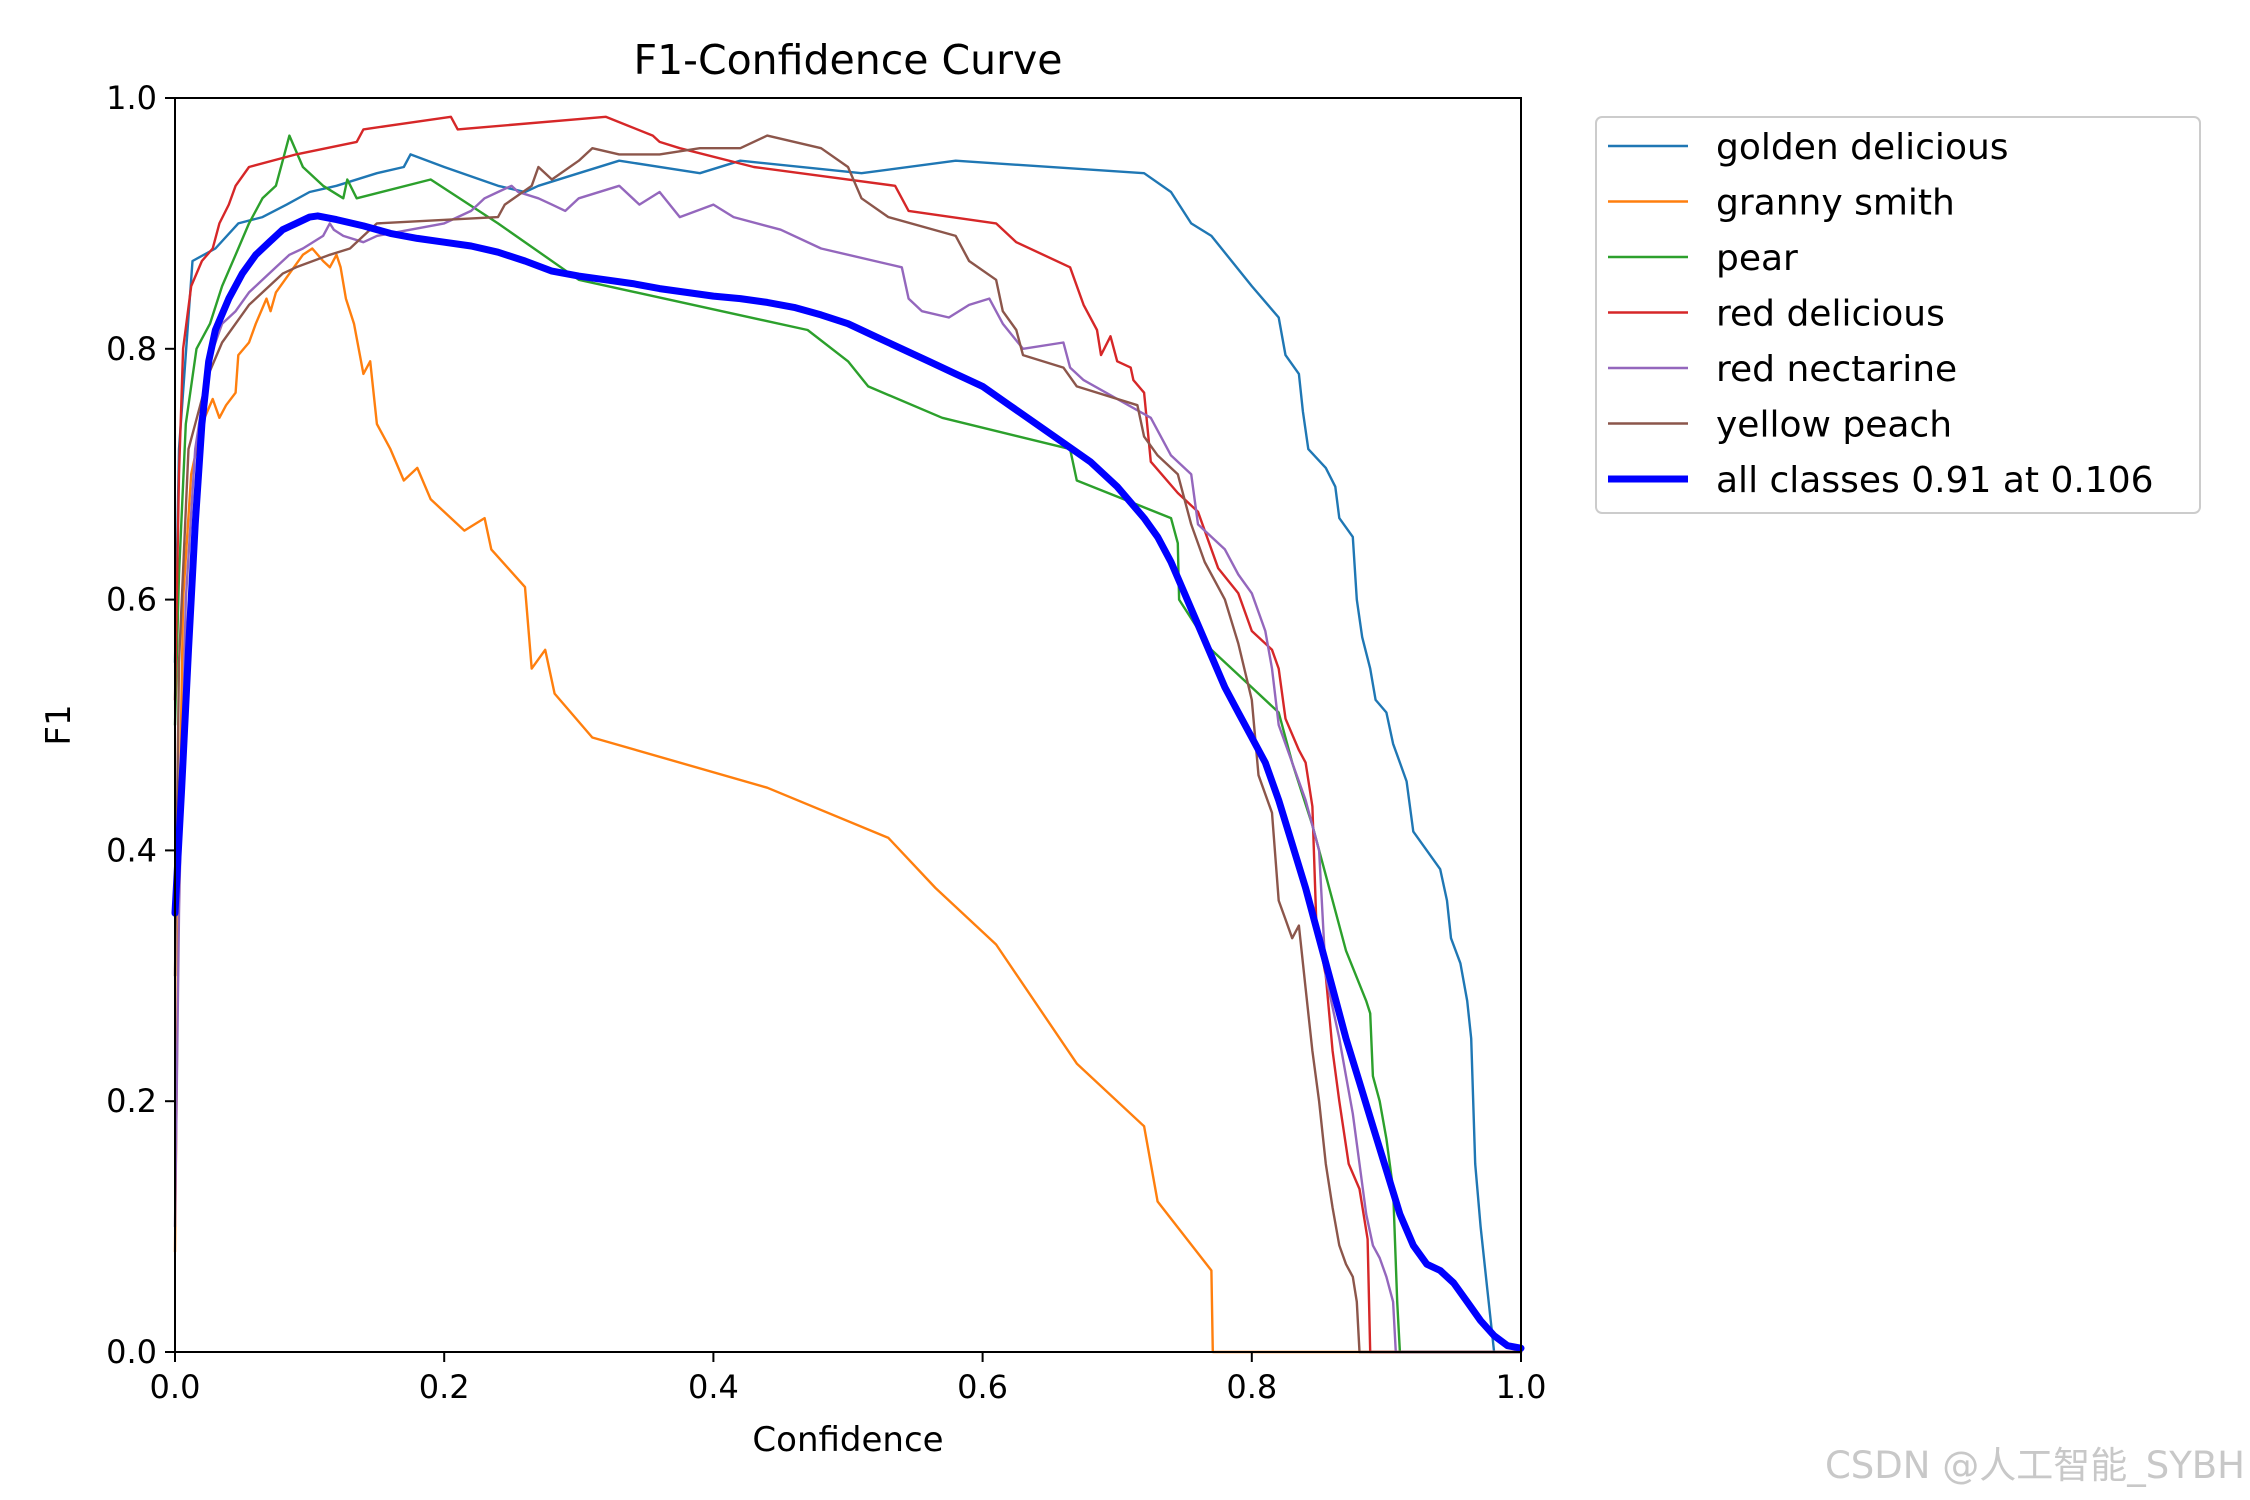 This screenshot has width=2250, height=1500. I want to click on y-tick-label: 1.0, so click(131, 98).